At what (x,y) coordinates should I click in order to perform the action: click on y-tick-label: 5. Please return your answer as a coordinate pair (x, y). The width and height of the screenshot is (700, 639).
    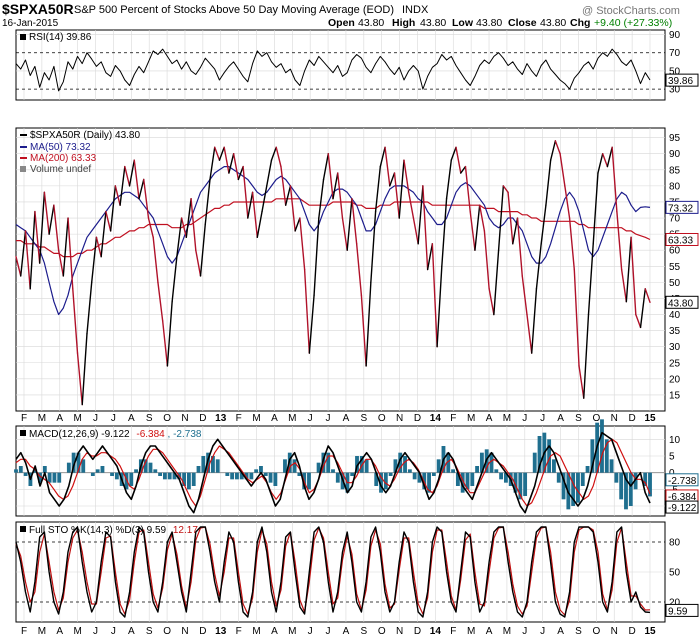
    Looking at the image, I should click on (672, 457).